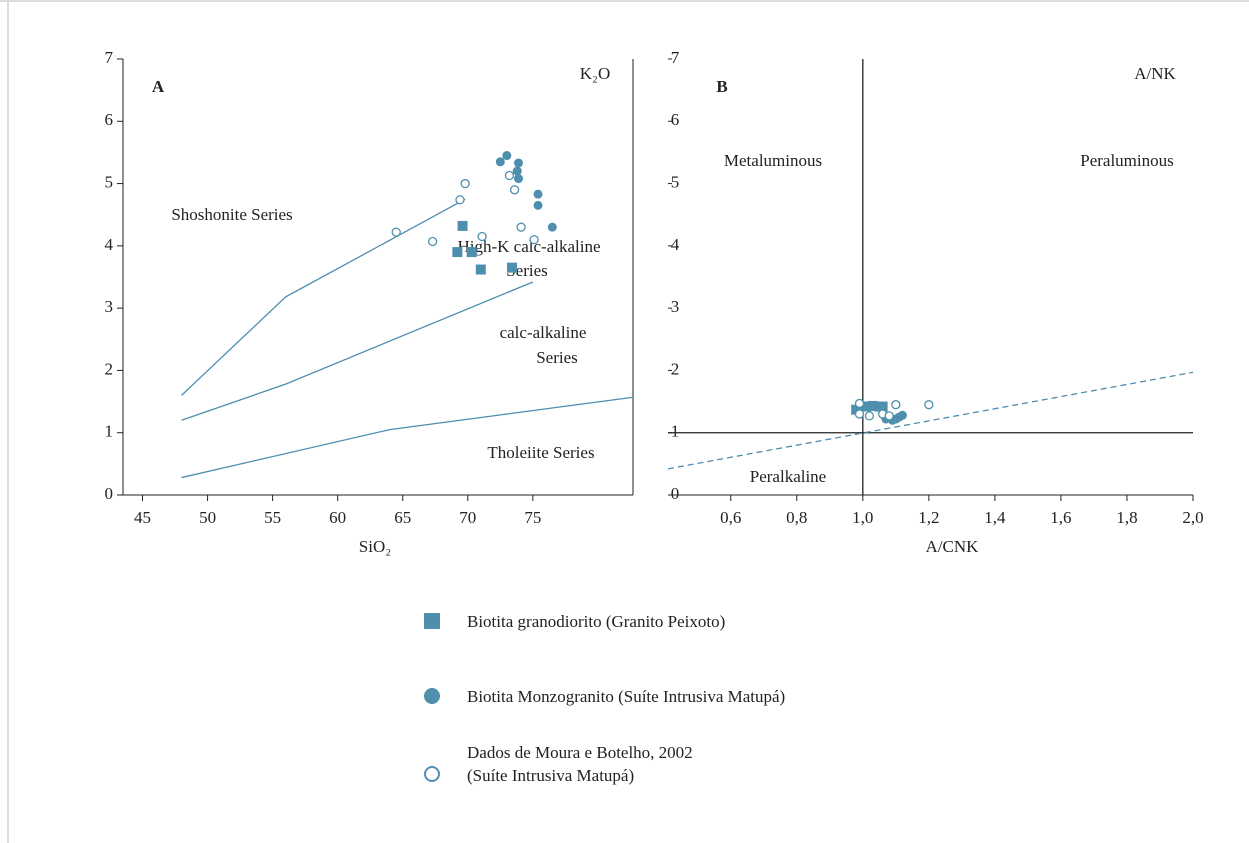  I want to click on annotation: A, so click(158, 86).